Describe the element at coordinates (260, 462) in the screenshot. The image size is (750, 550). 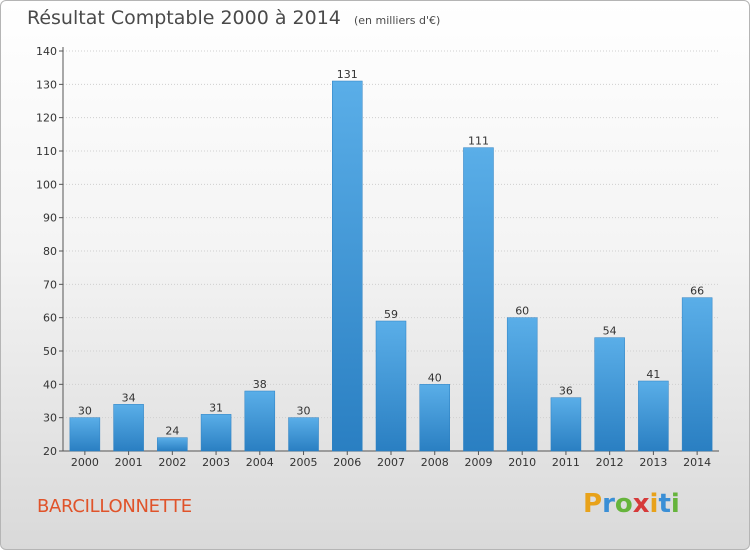
I see `x-tick-label: 2004` at that location.